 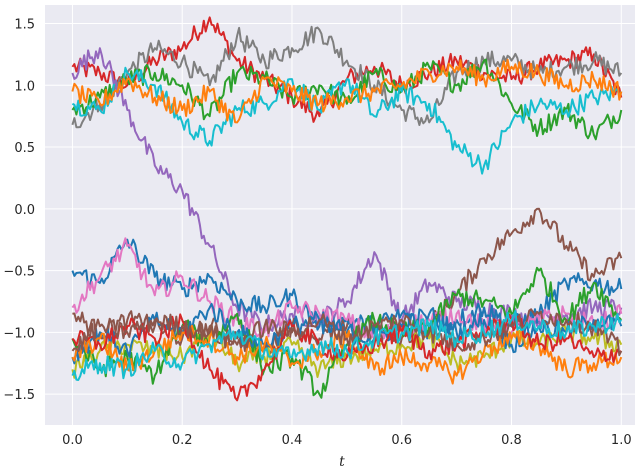 What do you see at coordinates (24, 86) in the screenshot?
I see `y-tick-label: 1.0` at bounding box center [24, 86].